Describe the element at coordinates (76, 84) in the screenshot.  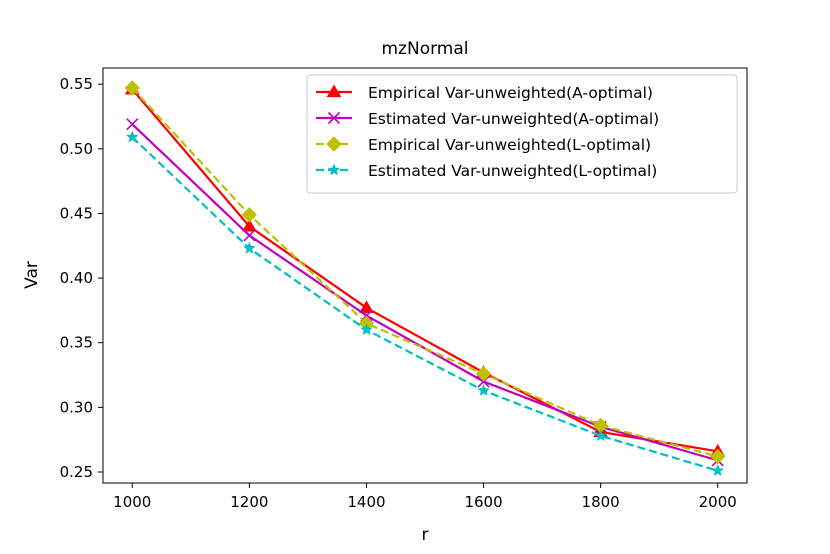
I see `y-tick-label: 0.55` at that location.